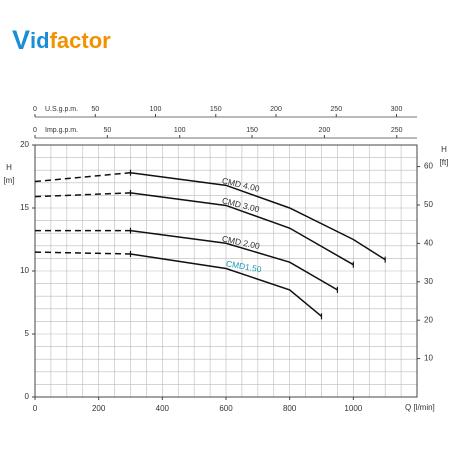 Image resolution: width=455 pixels, height=455 pixels. Describe the element at coordinates (40, 40) in the screenshot. I see `logo-text: id` at that location.